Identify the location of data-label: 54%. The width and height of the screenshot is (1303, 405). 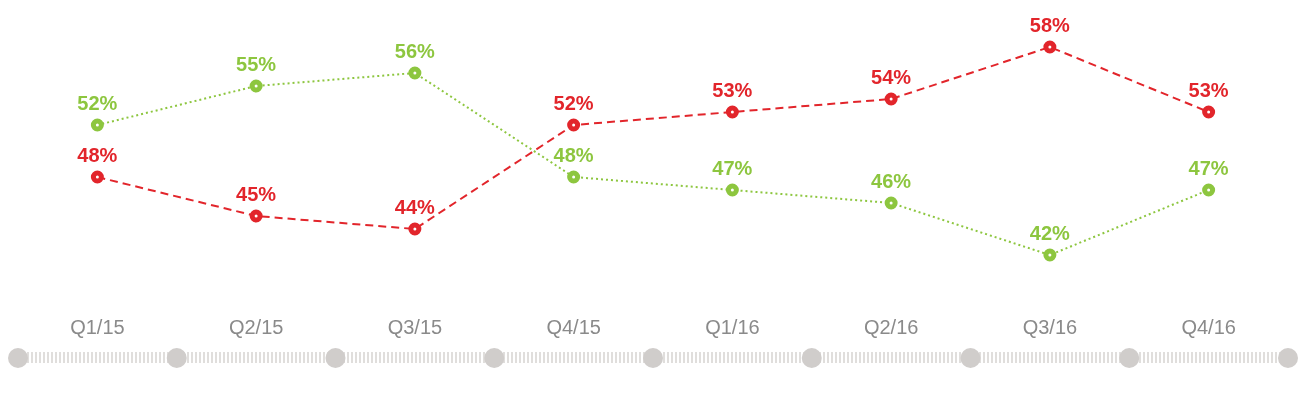
(891, 76).